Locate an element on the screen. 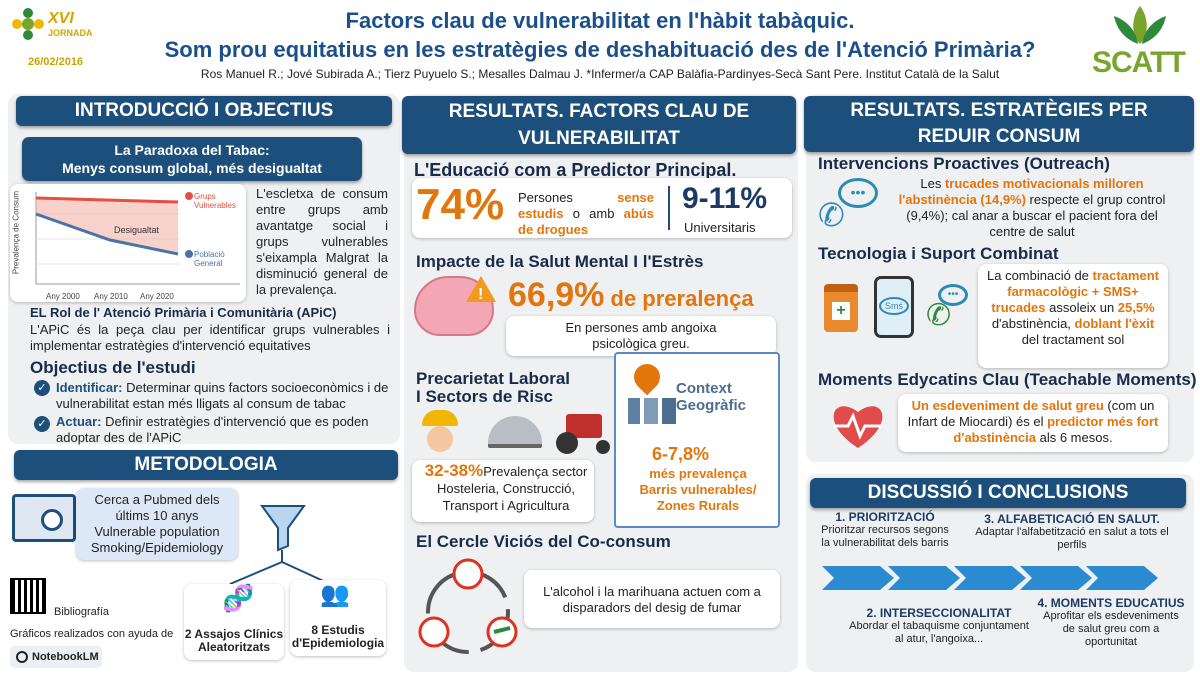 The width and height of the screenshot is (1200, 675). paradox-line-1: La Paradoxa del Tabac: is located at coordinates (192, 150).